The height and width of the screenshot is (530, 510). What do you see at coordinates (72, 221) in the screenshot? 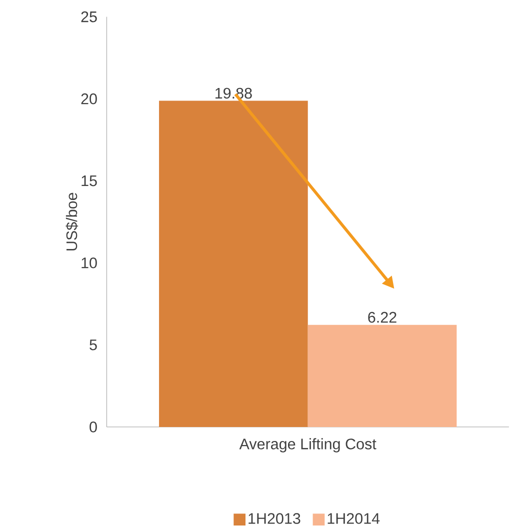
I see `y-axis-title: US$/boe` at bounding box center [72, 221].